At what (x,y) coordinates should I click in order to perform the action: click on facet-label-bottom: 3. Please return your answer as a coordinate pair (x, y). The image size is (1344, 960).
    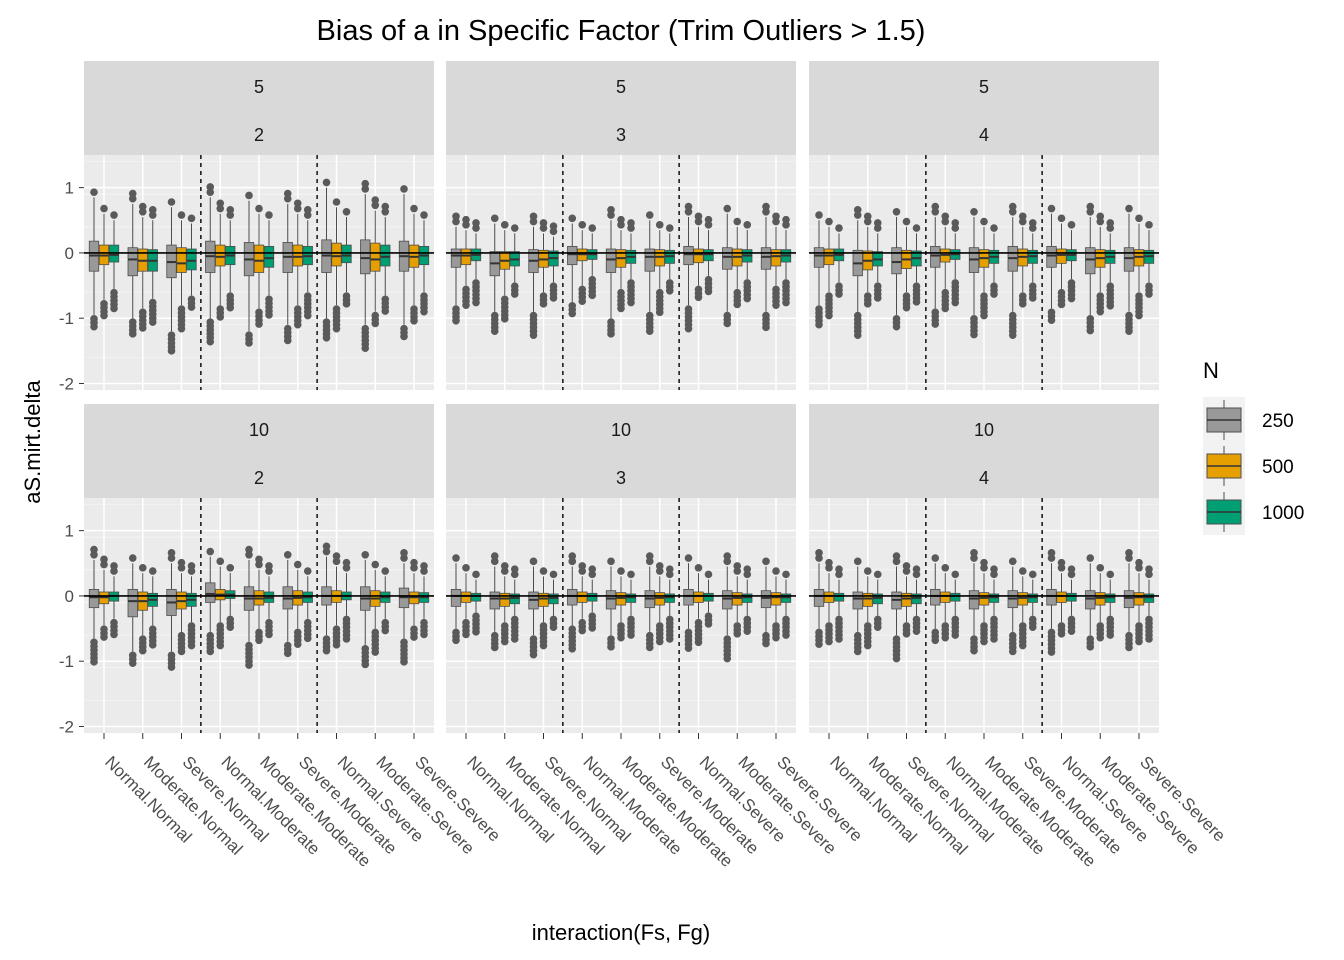
    Looking at the image, I should click on (621, 135).